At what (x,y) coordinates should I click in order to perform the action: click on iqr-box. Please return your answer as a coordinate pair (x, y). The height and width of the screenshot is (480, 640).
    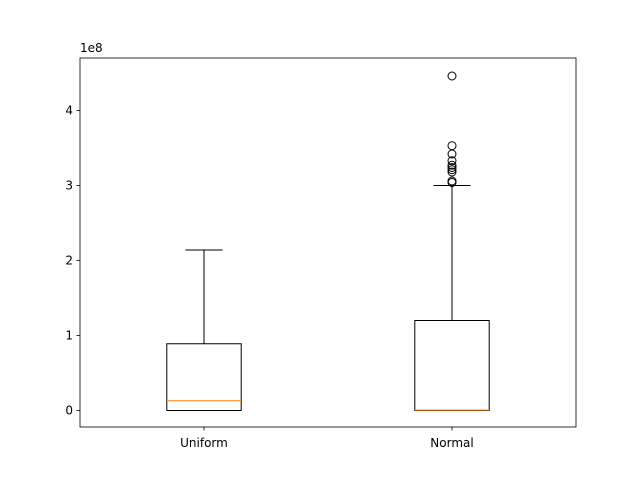
    Looking at the image, I should click on (204, 377).